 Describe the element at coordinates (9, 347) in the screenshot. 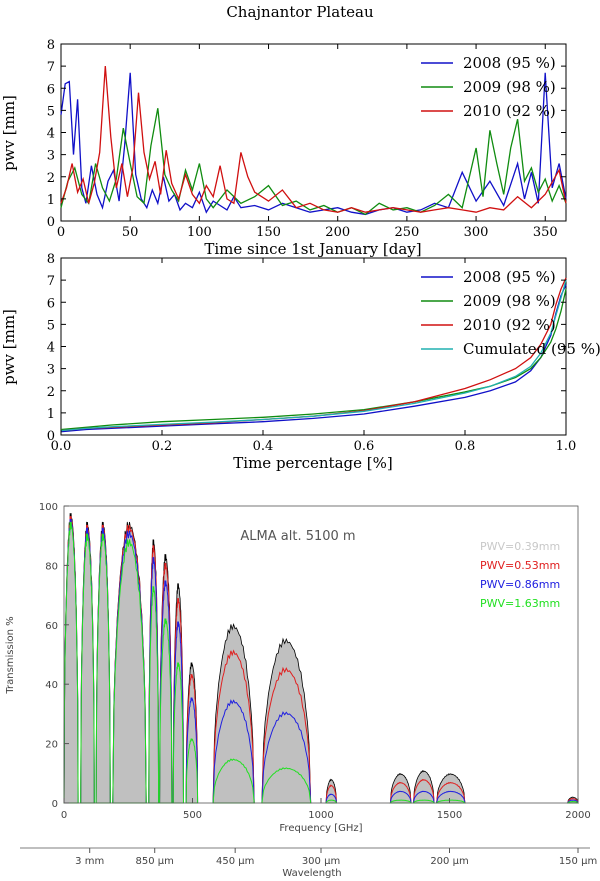

I see `chart2-y-axis-label: pwv [mm]` at that location.